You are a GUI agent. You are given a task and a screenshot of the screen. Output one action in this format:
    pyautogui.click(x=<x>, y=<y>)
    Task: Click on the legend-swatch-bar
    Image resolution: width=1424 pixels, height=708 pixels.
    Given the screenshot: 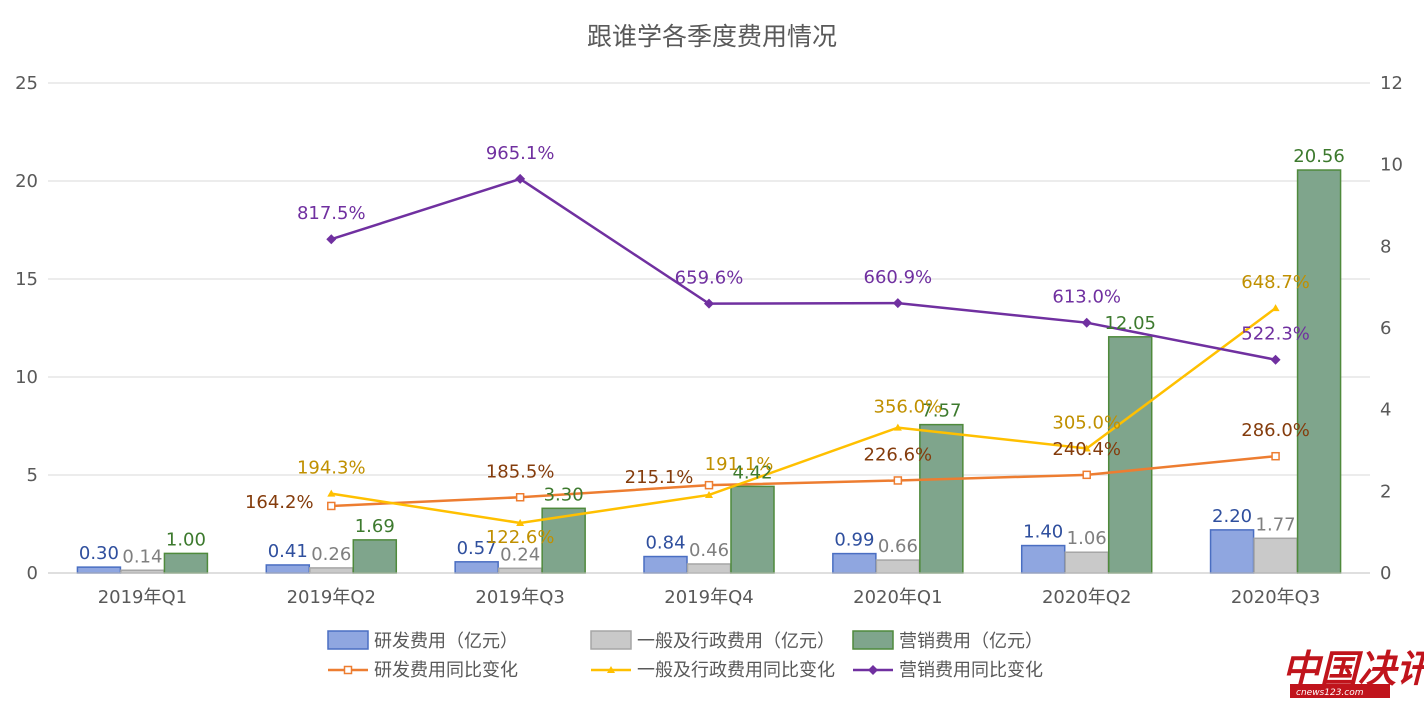 What is the action you would take?
    pyautogui.click(x=873, y=640)
    